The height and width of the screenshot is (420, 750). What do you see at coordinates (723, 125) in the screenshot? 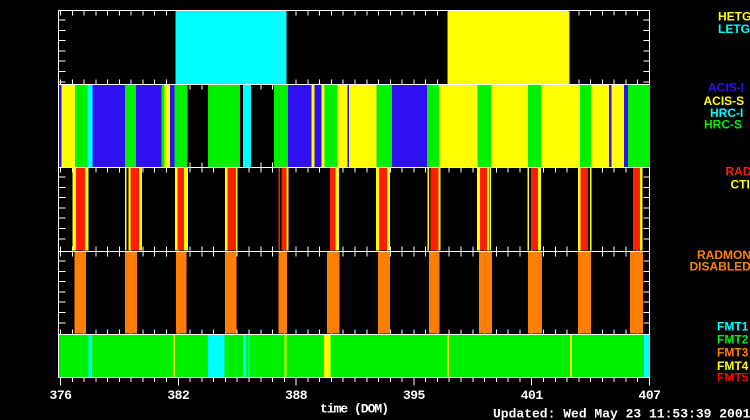
I see `svg-text: HRC-S` at bounding box center [723, 125].